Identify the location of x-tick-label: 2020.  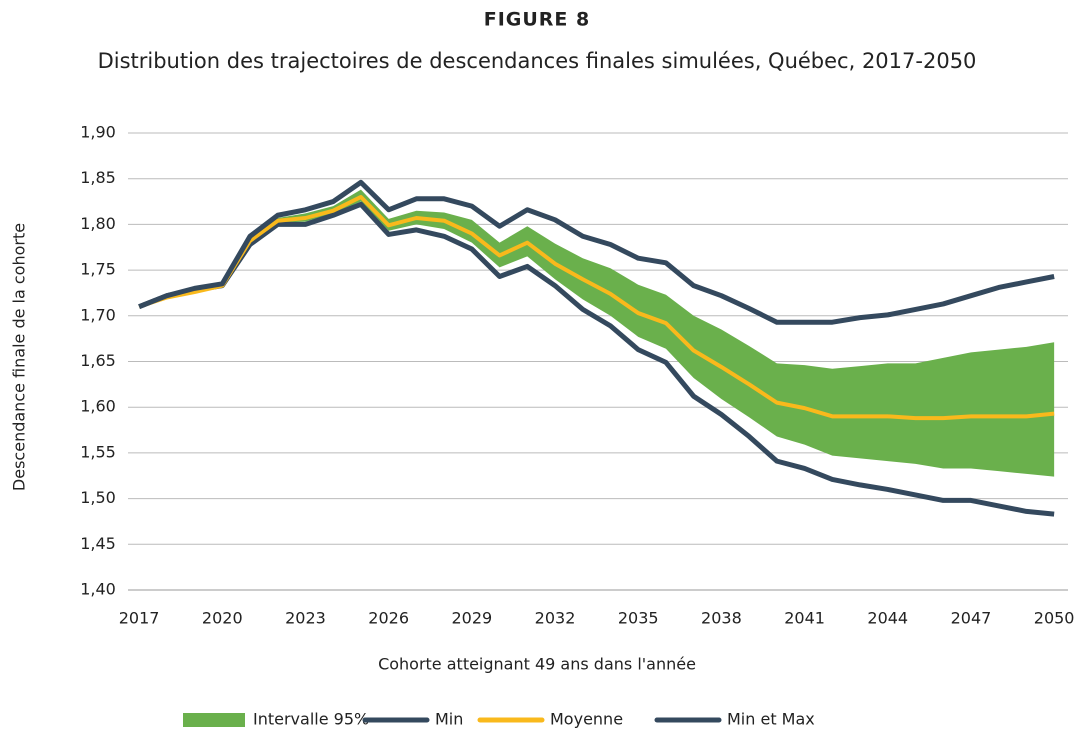
(222, 618).